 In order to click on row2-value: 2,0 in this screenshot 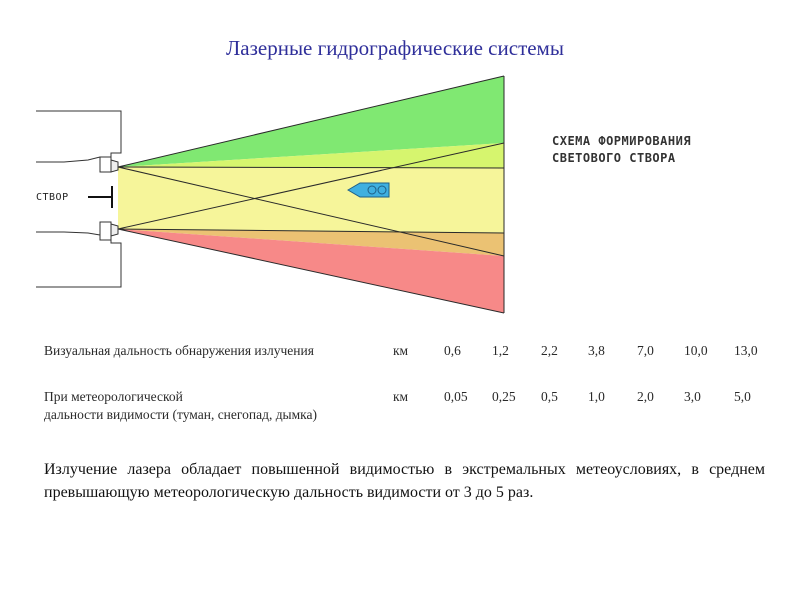, I will do `click(645, 396)`.